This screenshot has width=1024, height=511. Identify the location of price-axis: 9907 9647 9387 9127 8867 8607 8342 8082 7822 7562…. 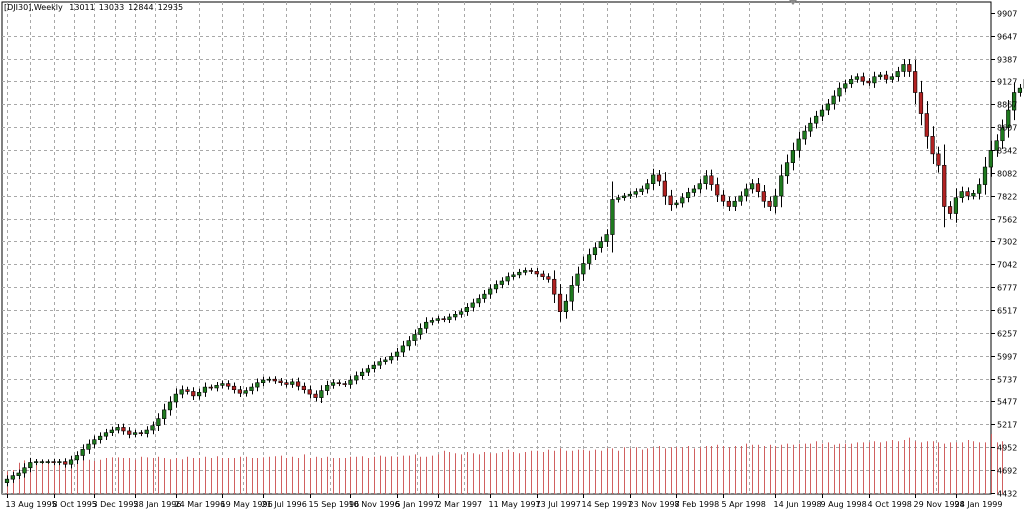
(1004, 254).